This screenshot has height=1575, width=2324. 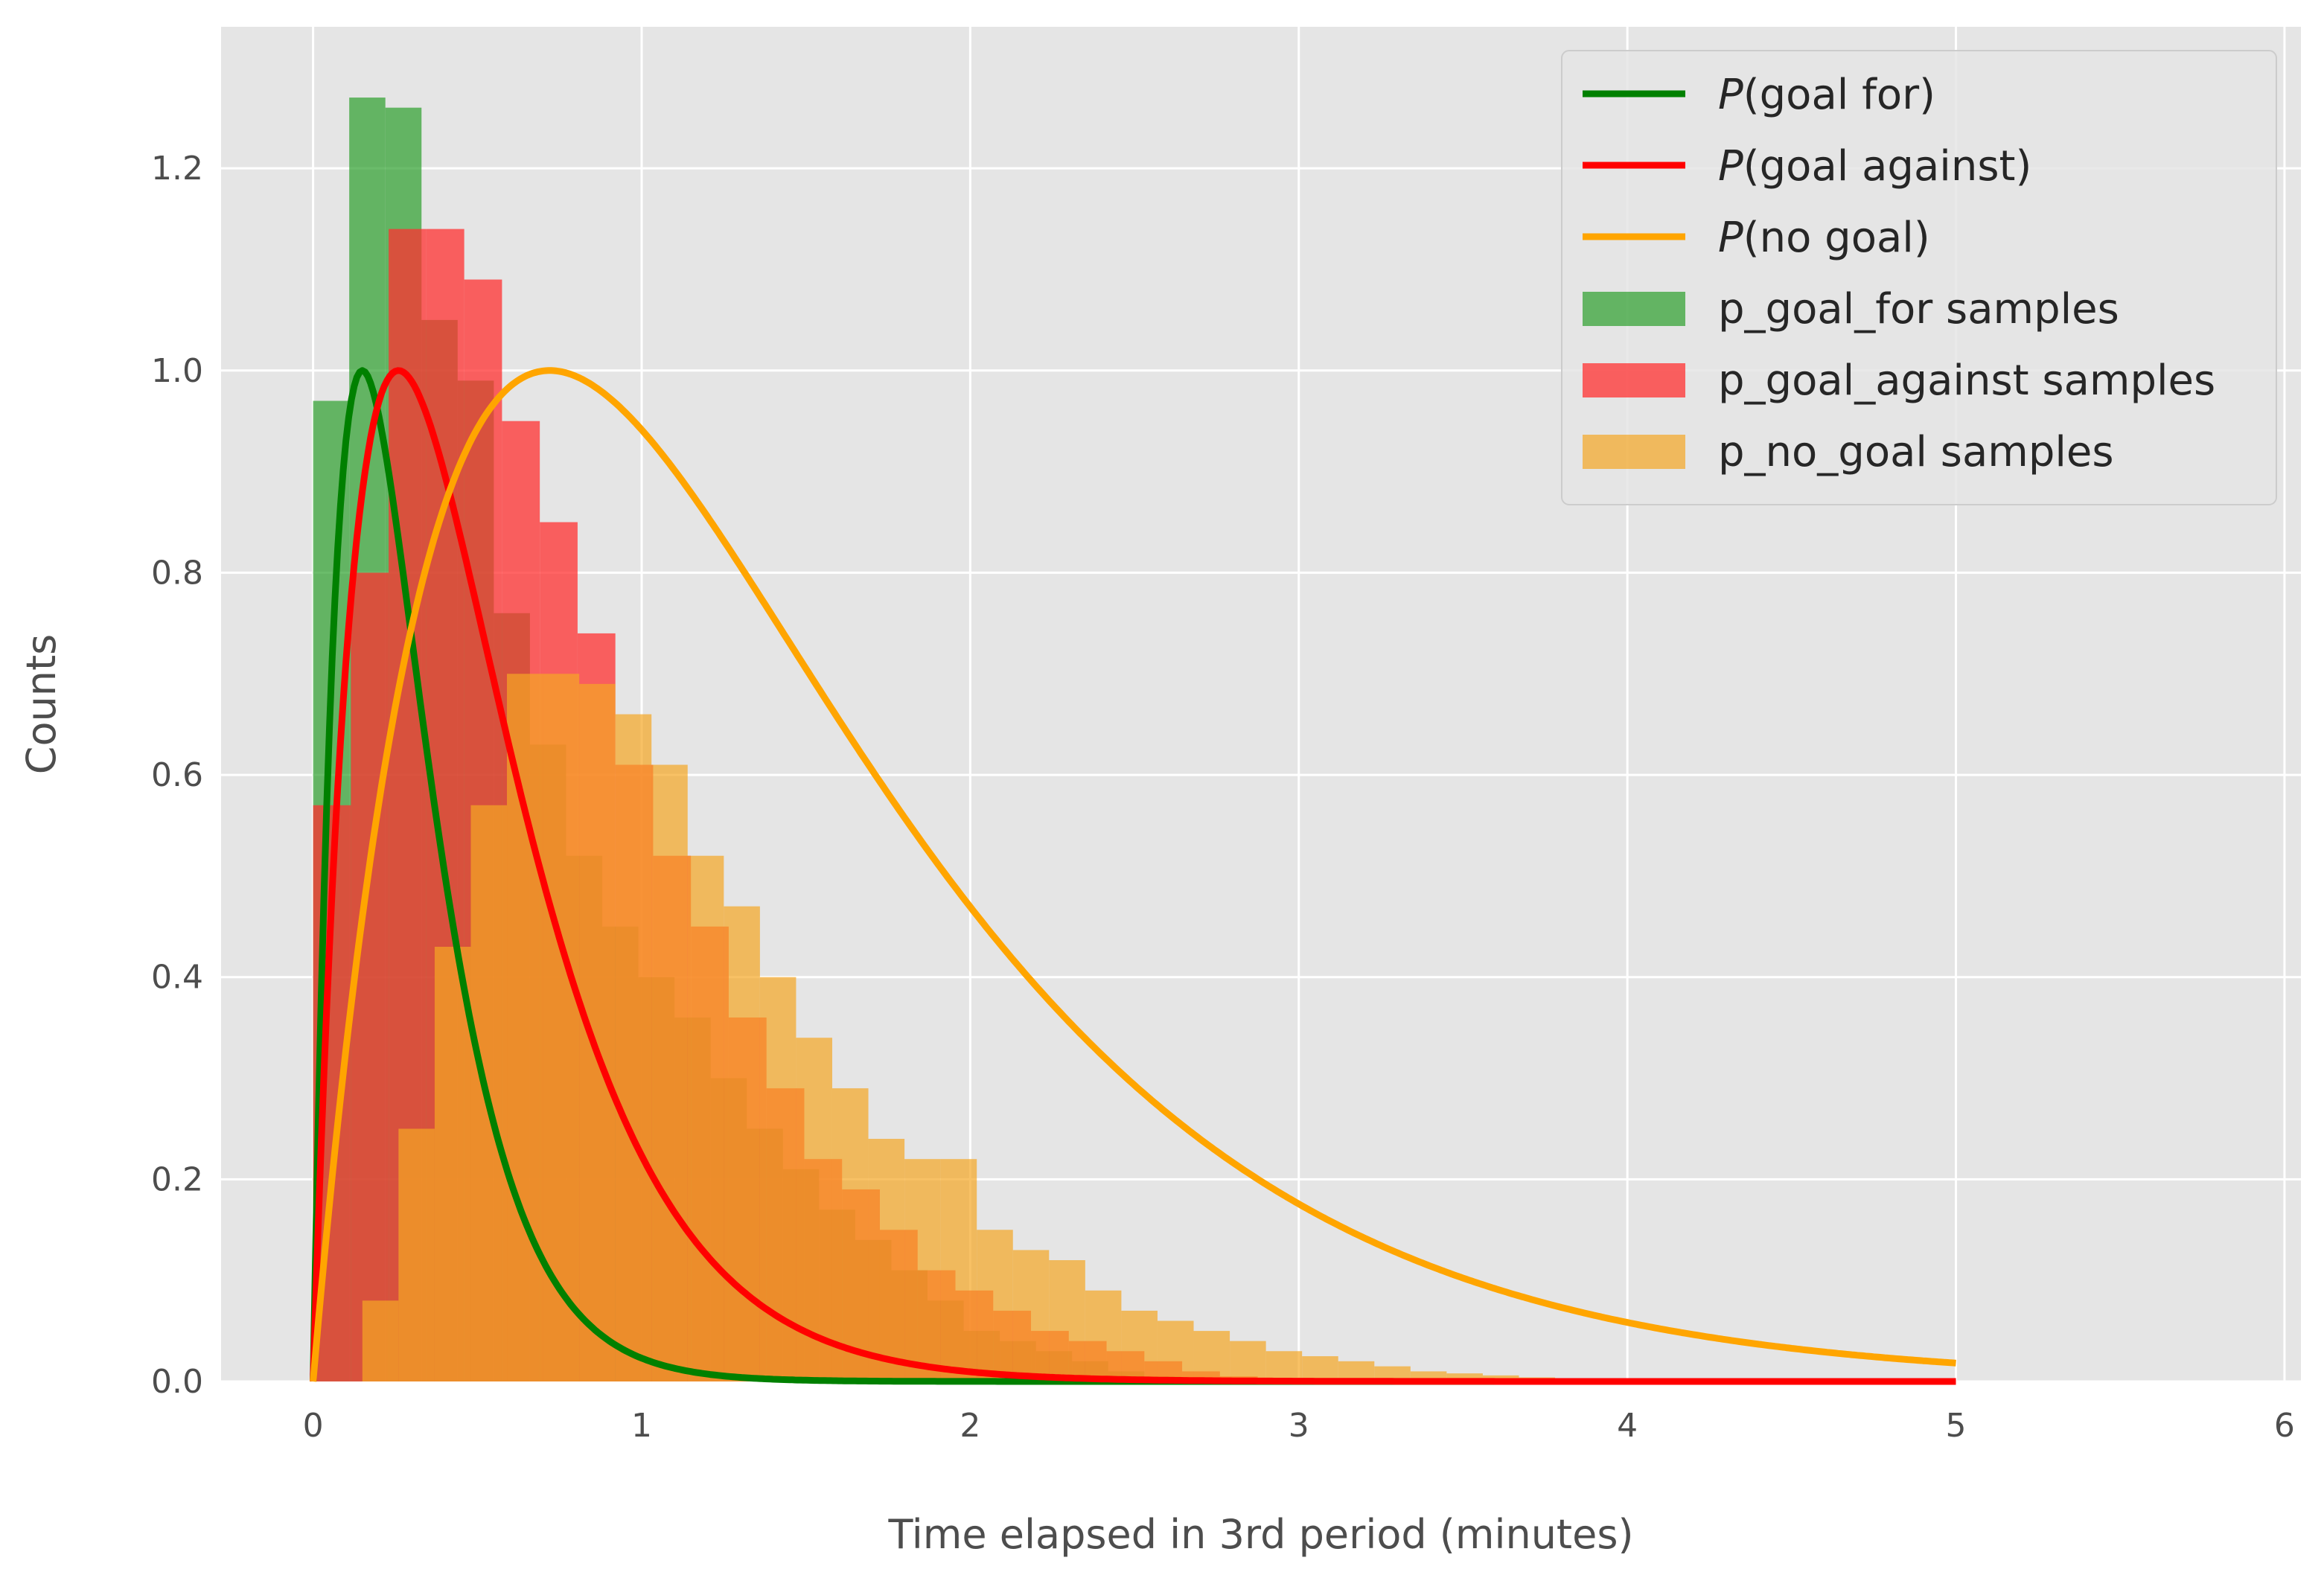 I want to click on x-axis-ticks: 0 1 2 3 4 5 6, so click(x=1299, y=1426).